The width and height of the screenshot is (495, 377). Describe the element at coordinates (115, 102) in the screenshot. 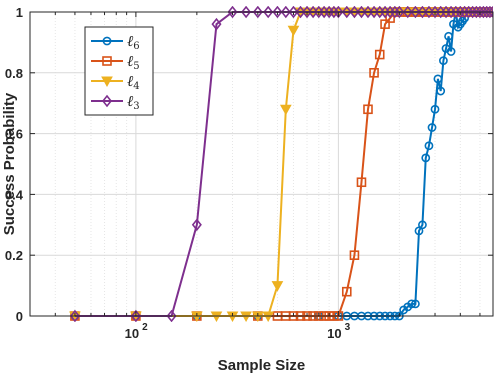

I see `legend-entry-3: ℓ3` at that location.